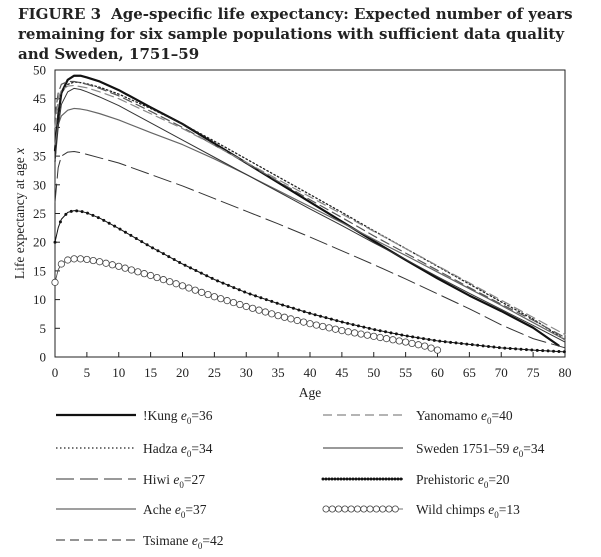 The width and height of the screenshot is (601, 557). Describe the element at coordinates (484, 415) in the screenshot. I see `legend-e-yanomamo: e` at that location.